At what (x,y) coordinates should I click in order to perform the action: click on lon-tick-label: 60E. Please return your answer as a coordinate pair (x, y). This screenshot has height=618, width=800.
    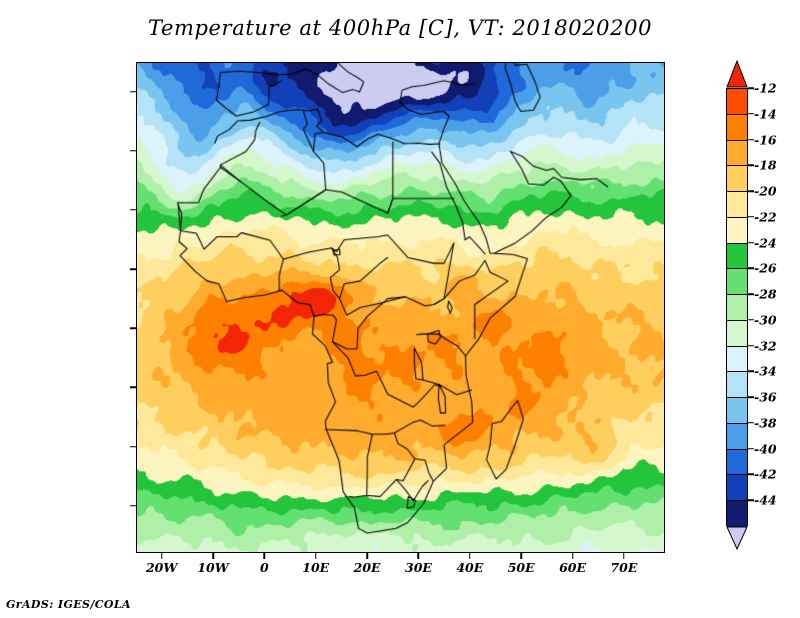
    Looking at the image, I should click on (573, 567).